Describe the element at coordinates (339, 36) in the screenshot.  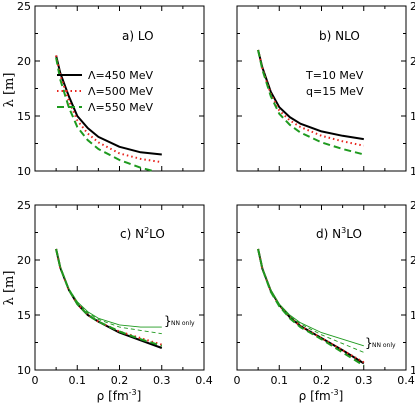
I see `panel-label: b) NLO` at that location.